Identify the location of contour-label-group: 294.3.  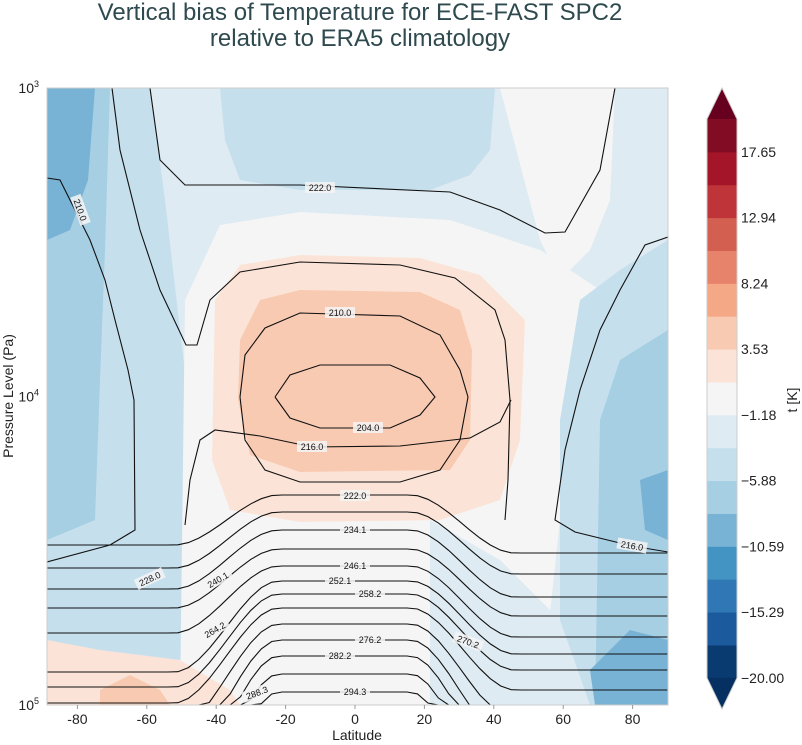
(355, 691).